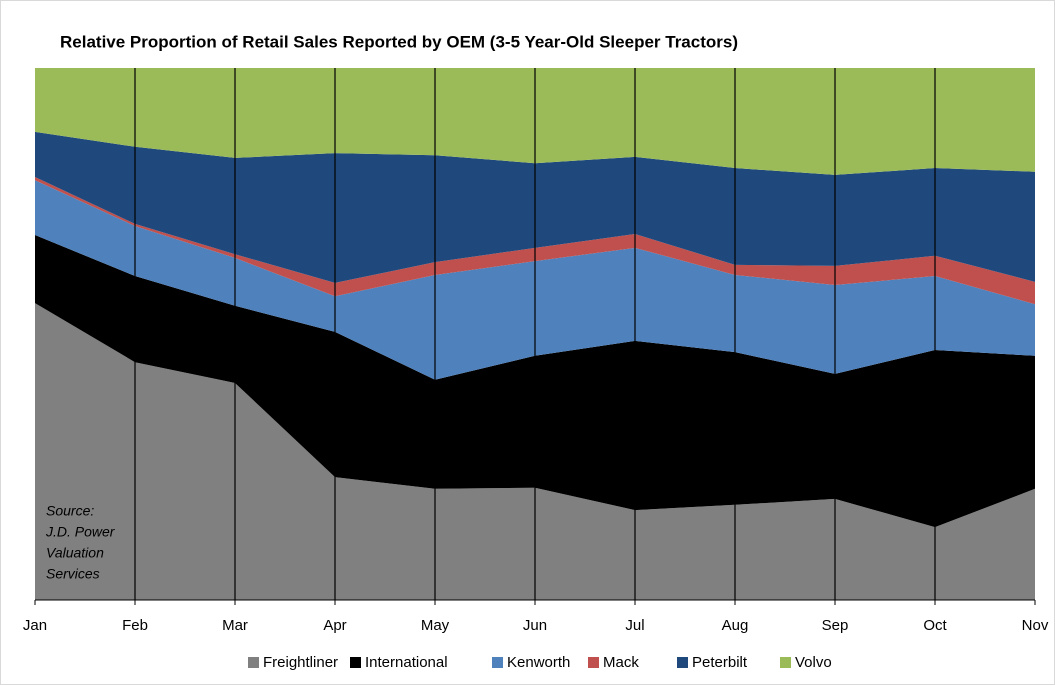 The height and width of the screenshot is (685, 1055). I want to click on legend-label: Mack, so click(621, 662).